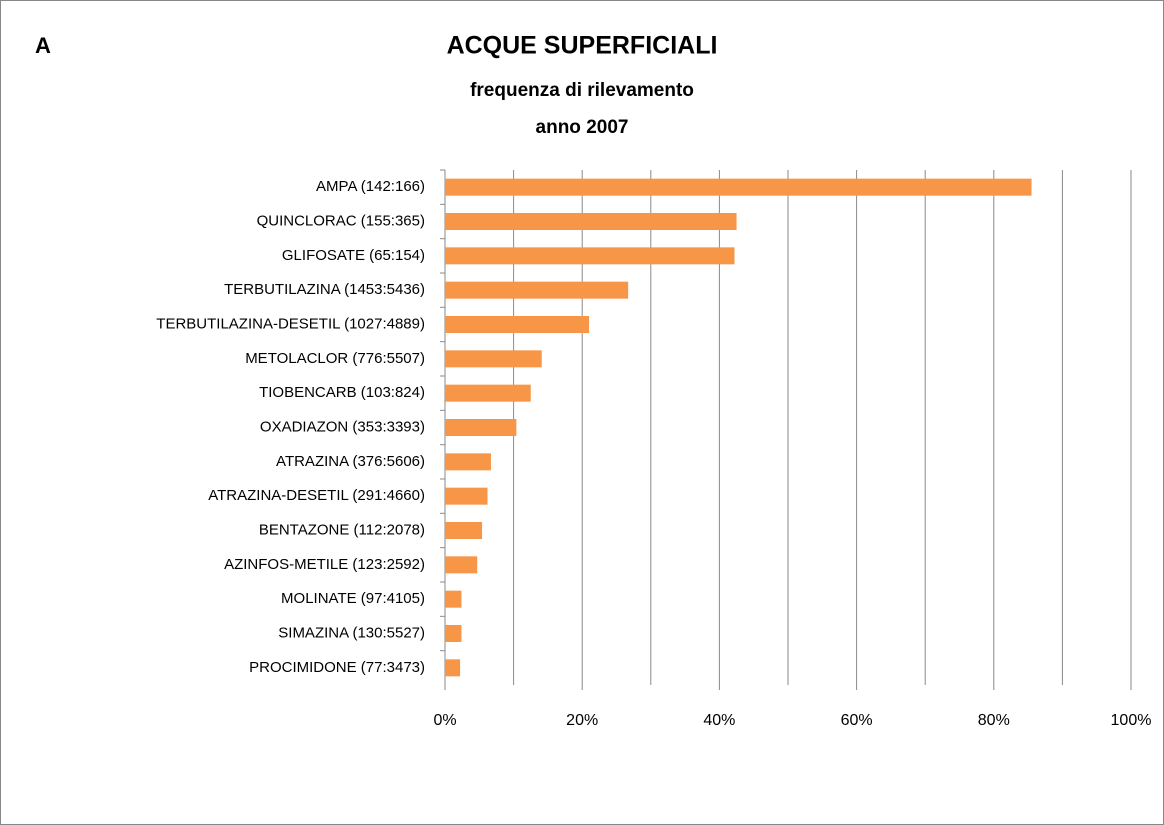 This screenshot has width=1164, height=825. What do you see at coordinates (337, 667) in the screenshot?
I see `y-tick-label: PROCIMIDONE (77:3473)` at bounding box center [337, 667].